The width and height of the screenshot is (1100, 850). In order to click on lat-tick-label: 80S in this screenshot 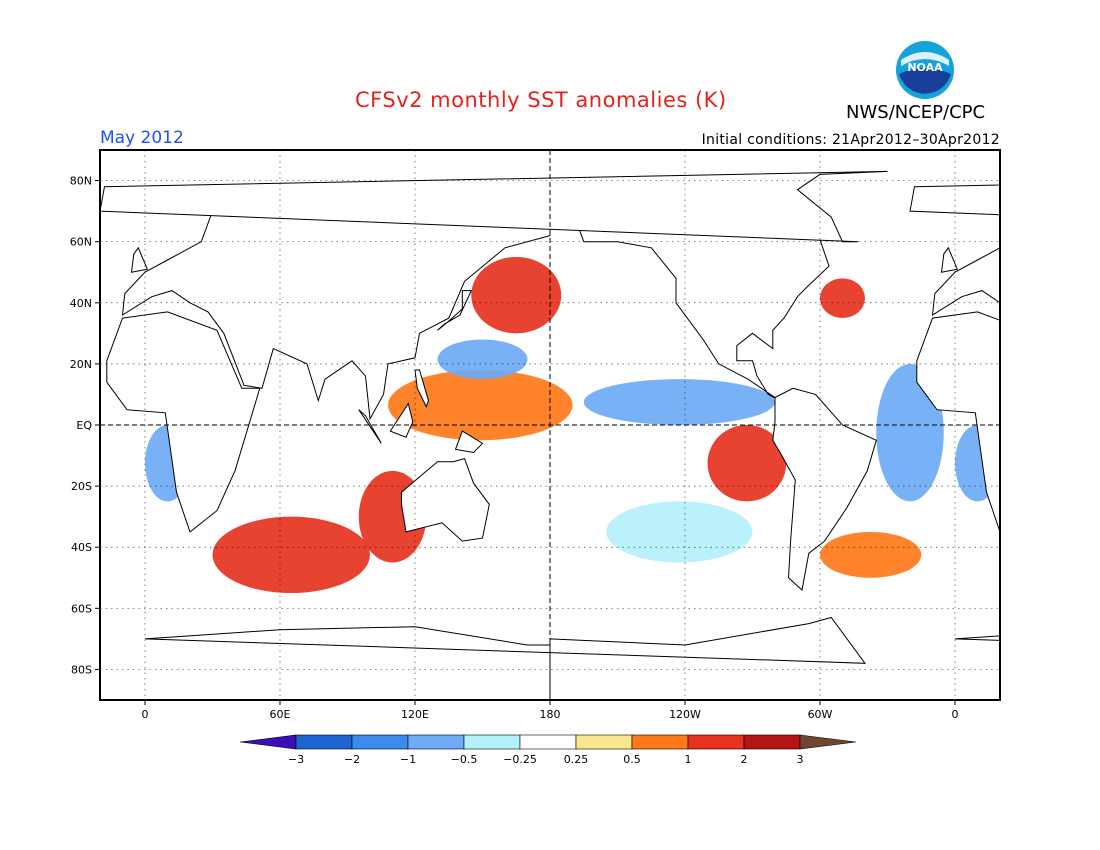, I will do `click(81, 669)`.